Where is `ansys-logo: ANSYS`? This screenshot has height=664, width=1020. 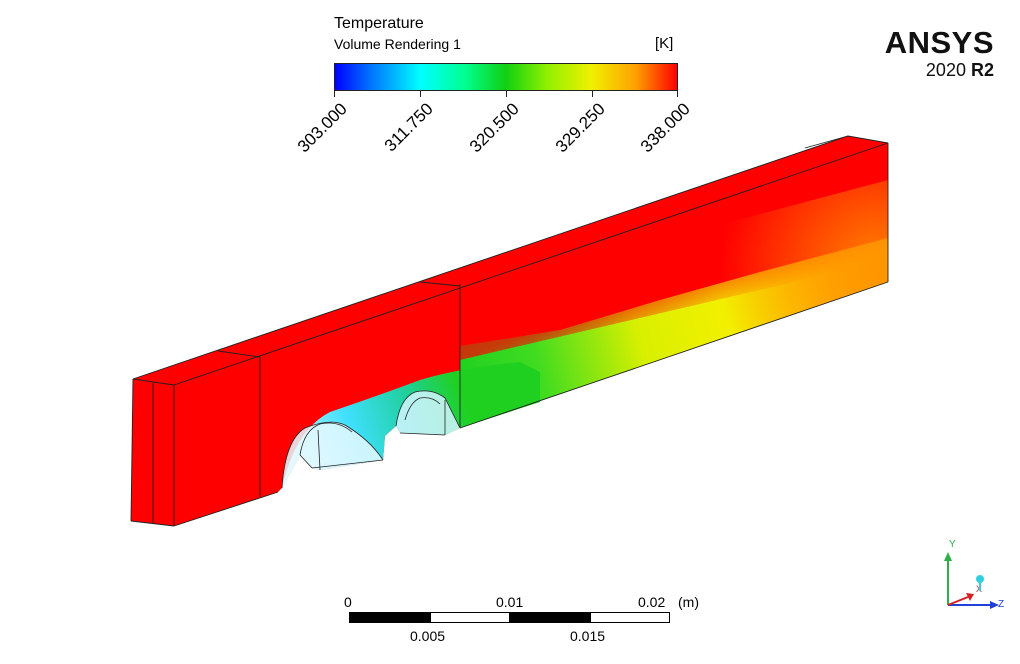 ansys-logo: ANSYS is located at coordinates (939, 42).